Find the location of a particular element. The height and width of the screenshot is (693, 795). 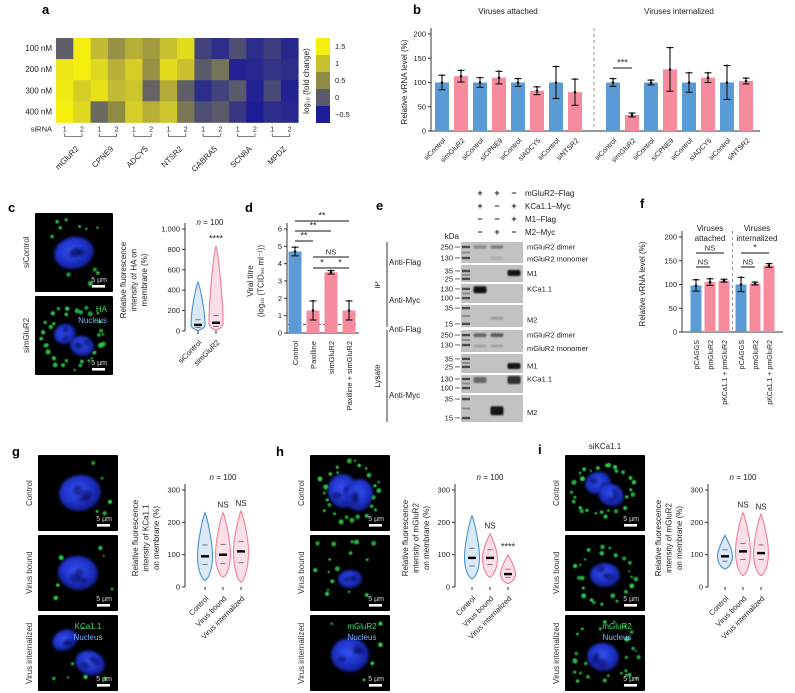

panel-g-letter: g is located at coordinates (16, 451).